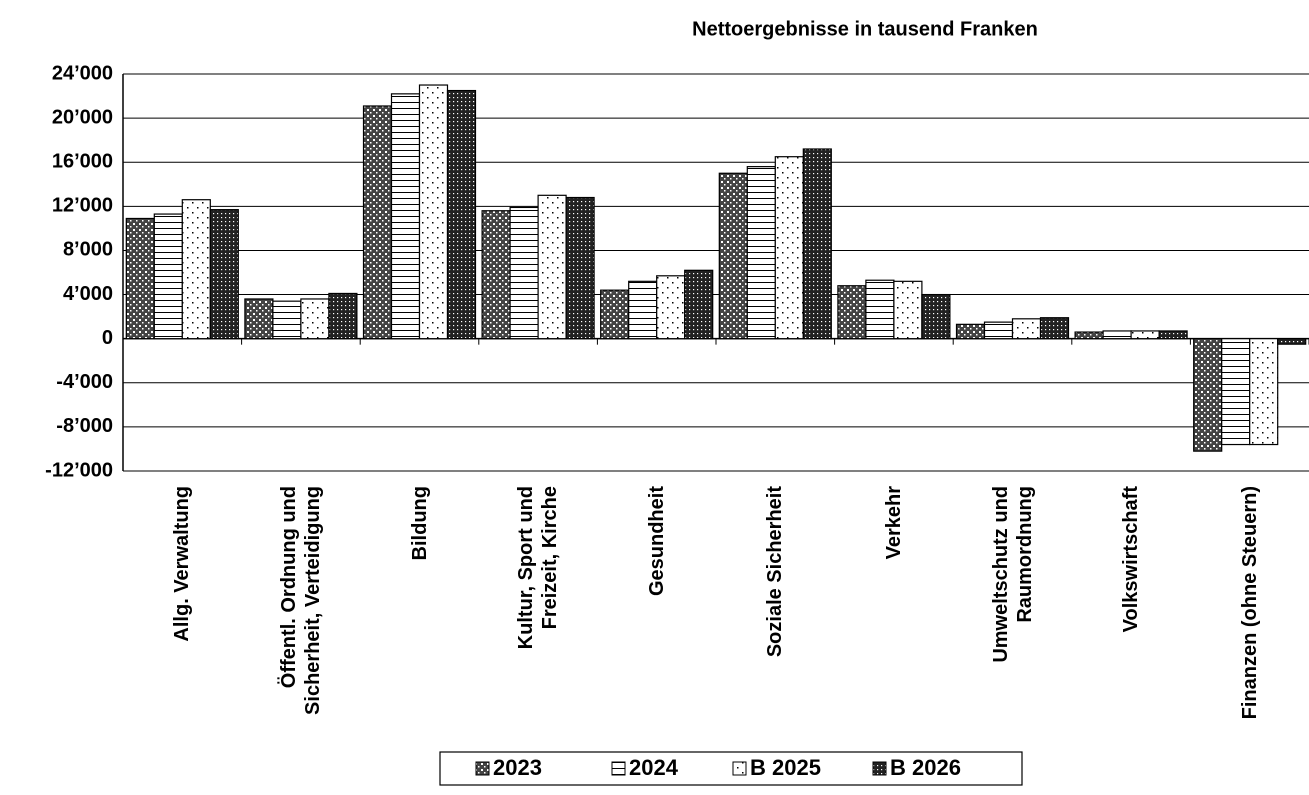 The image size is (1309, 795). I want to click on y-tick-label: 20’000, so click(82, 117).